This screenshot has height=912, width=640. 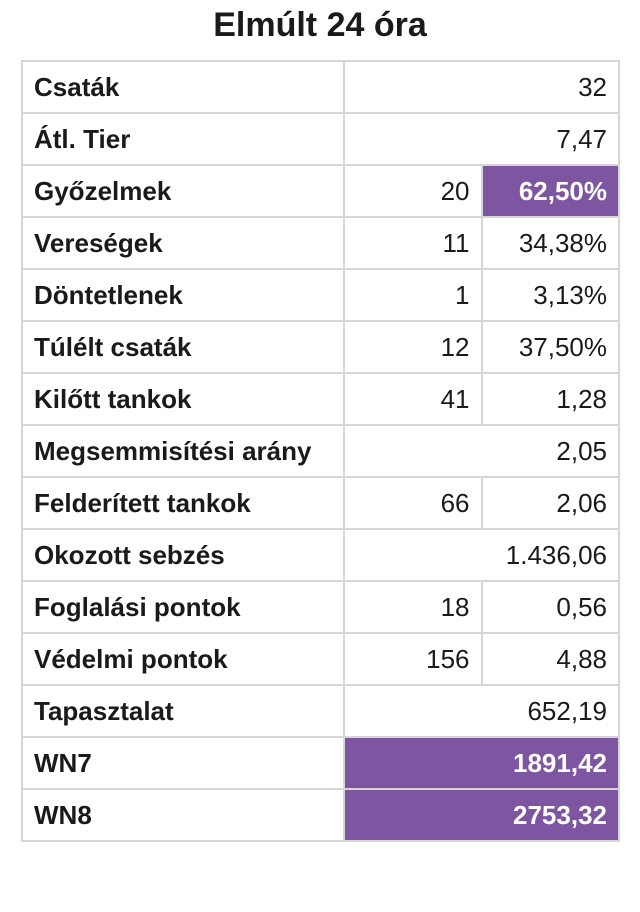 What do you see at coordinates (413, 191) in the screenshot?
I see `row-count: 20` at bounding box center [413, 191].